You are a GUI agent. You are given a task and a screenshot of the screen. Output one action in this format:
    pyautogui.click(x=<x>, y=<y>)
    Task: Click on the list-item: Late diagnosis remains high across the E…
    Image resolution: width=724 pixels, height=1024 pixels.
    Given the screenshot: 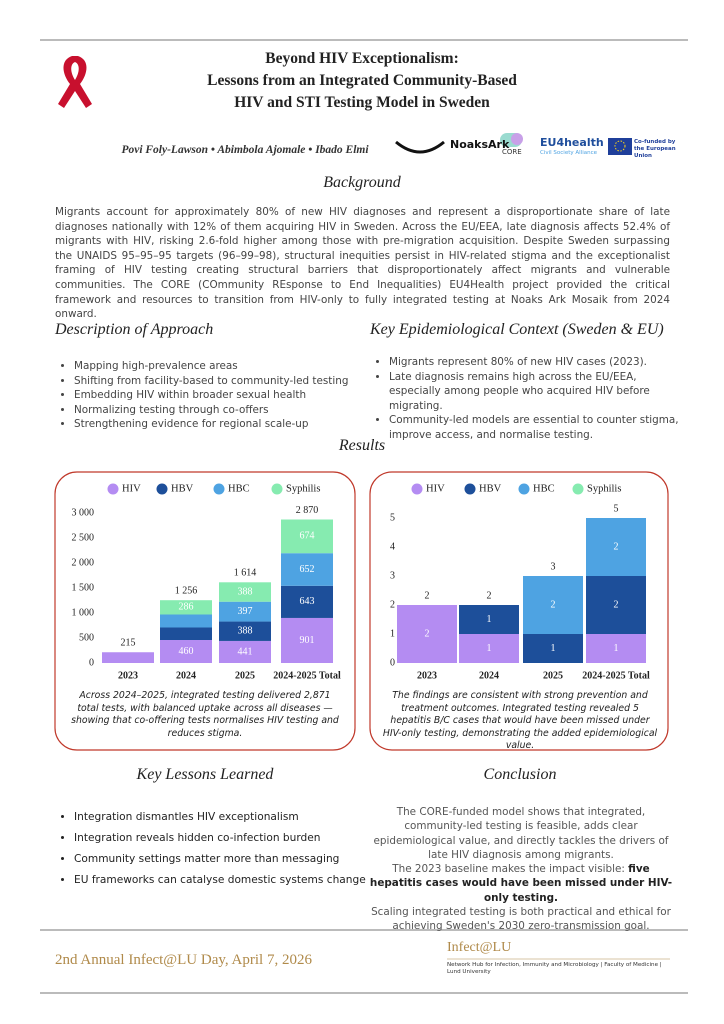 What is the action you would take?
    pyautogui.click(x=539, y=392)
    